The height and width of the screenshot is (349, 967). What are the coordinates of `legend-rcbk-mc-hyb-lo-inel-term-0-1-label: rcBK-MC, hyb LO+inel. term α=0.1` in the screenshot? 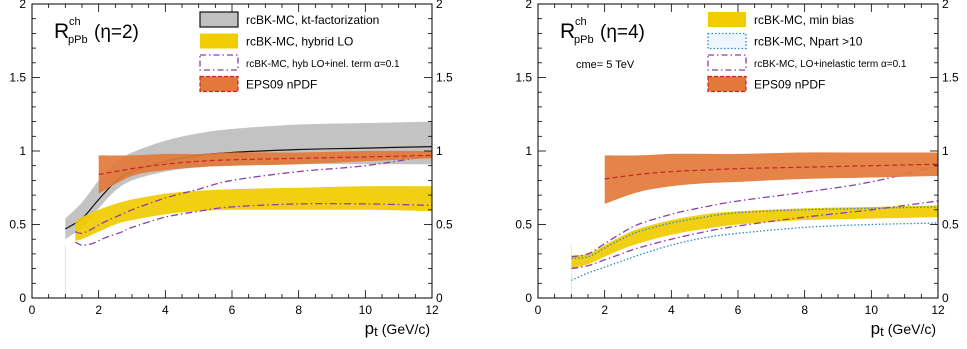 It's located at (323, 64).